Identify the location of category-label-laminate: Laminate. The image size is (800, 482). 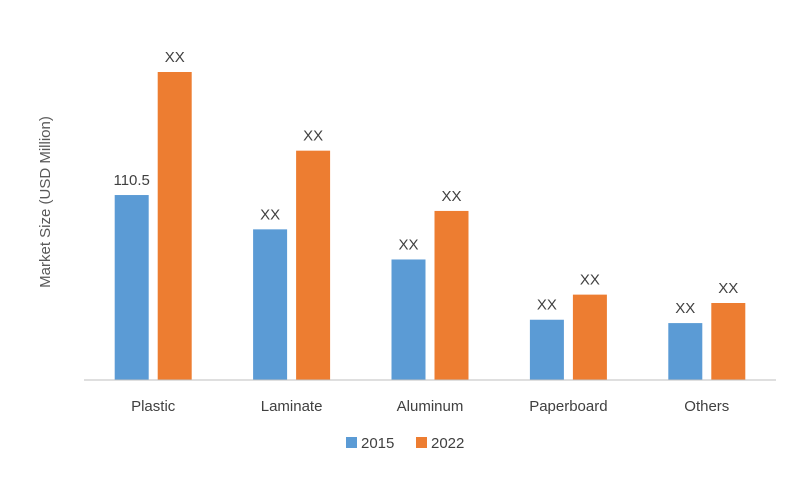
(292, 406).